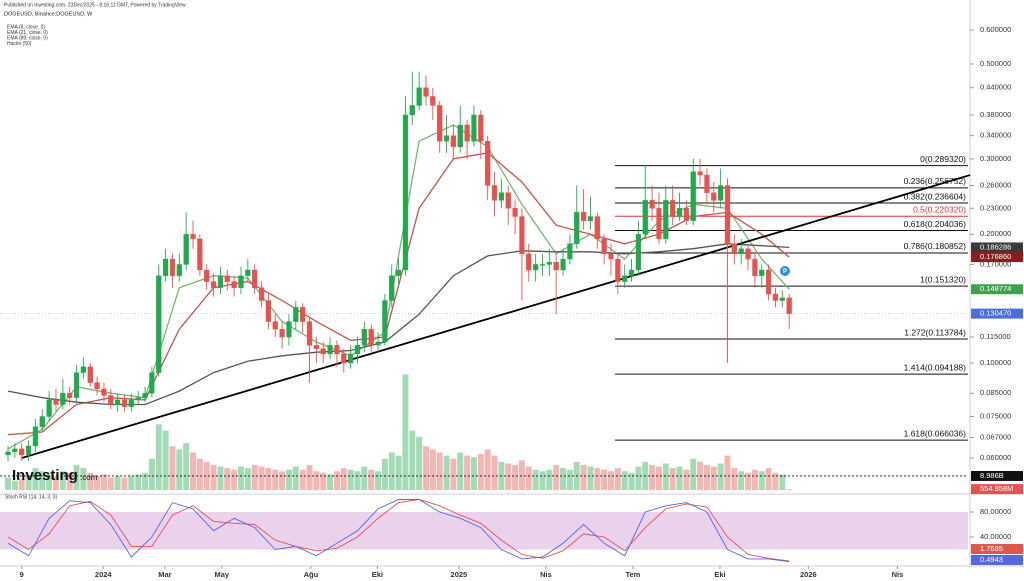  Describe the element at coordinates (995, 511) in the screenshot. I see `stoch-tick-label: 80.00000` at that location.